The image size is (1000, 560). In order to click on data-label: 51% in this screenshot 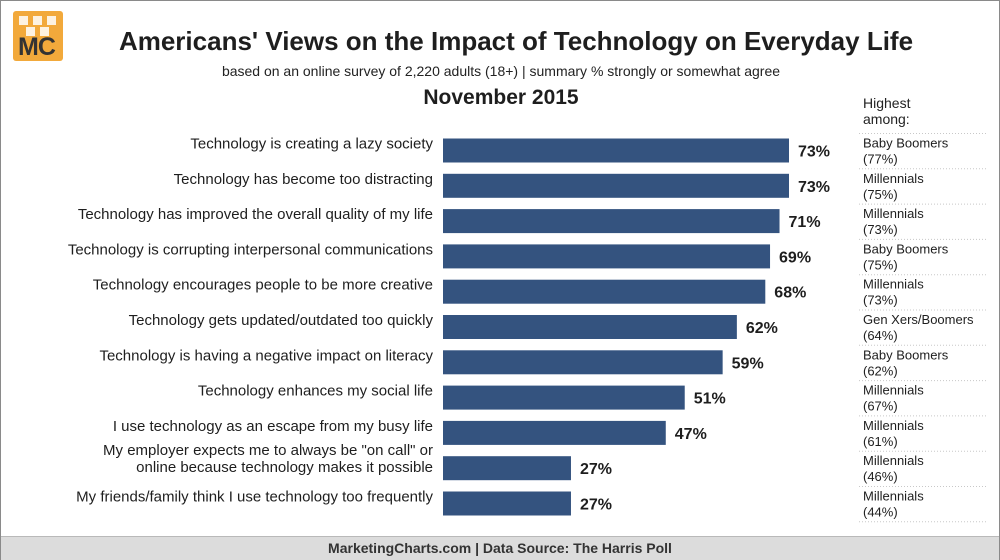, I will do `click(710, 399)`.